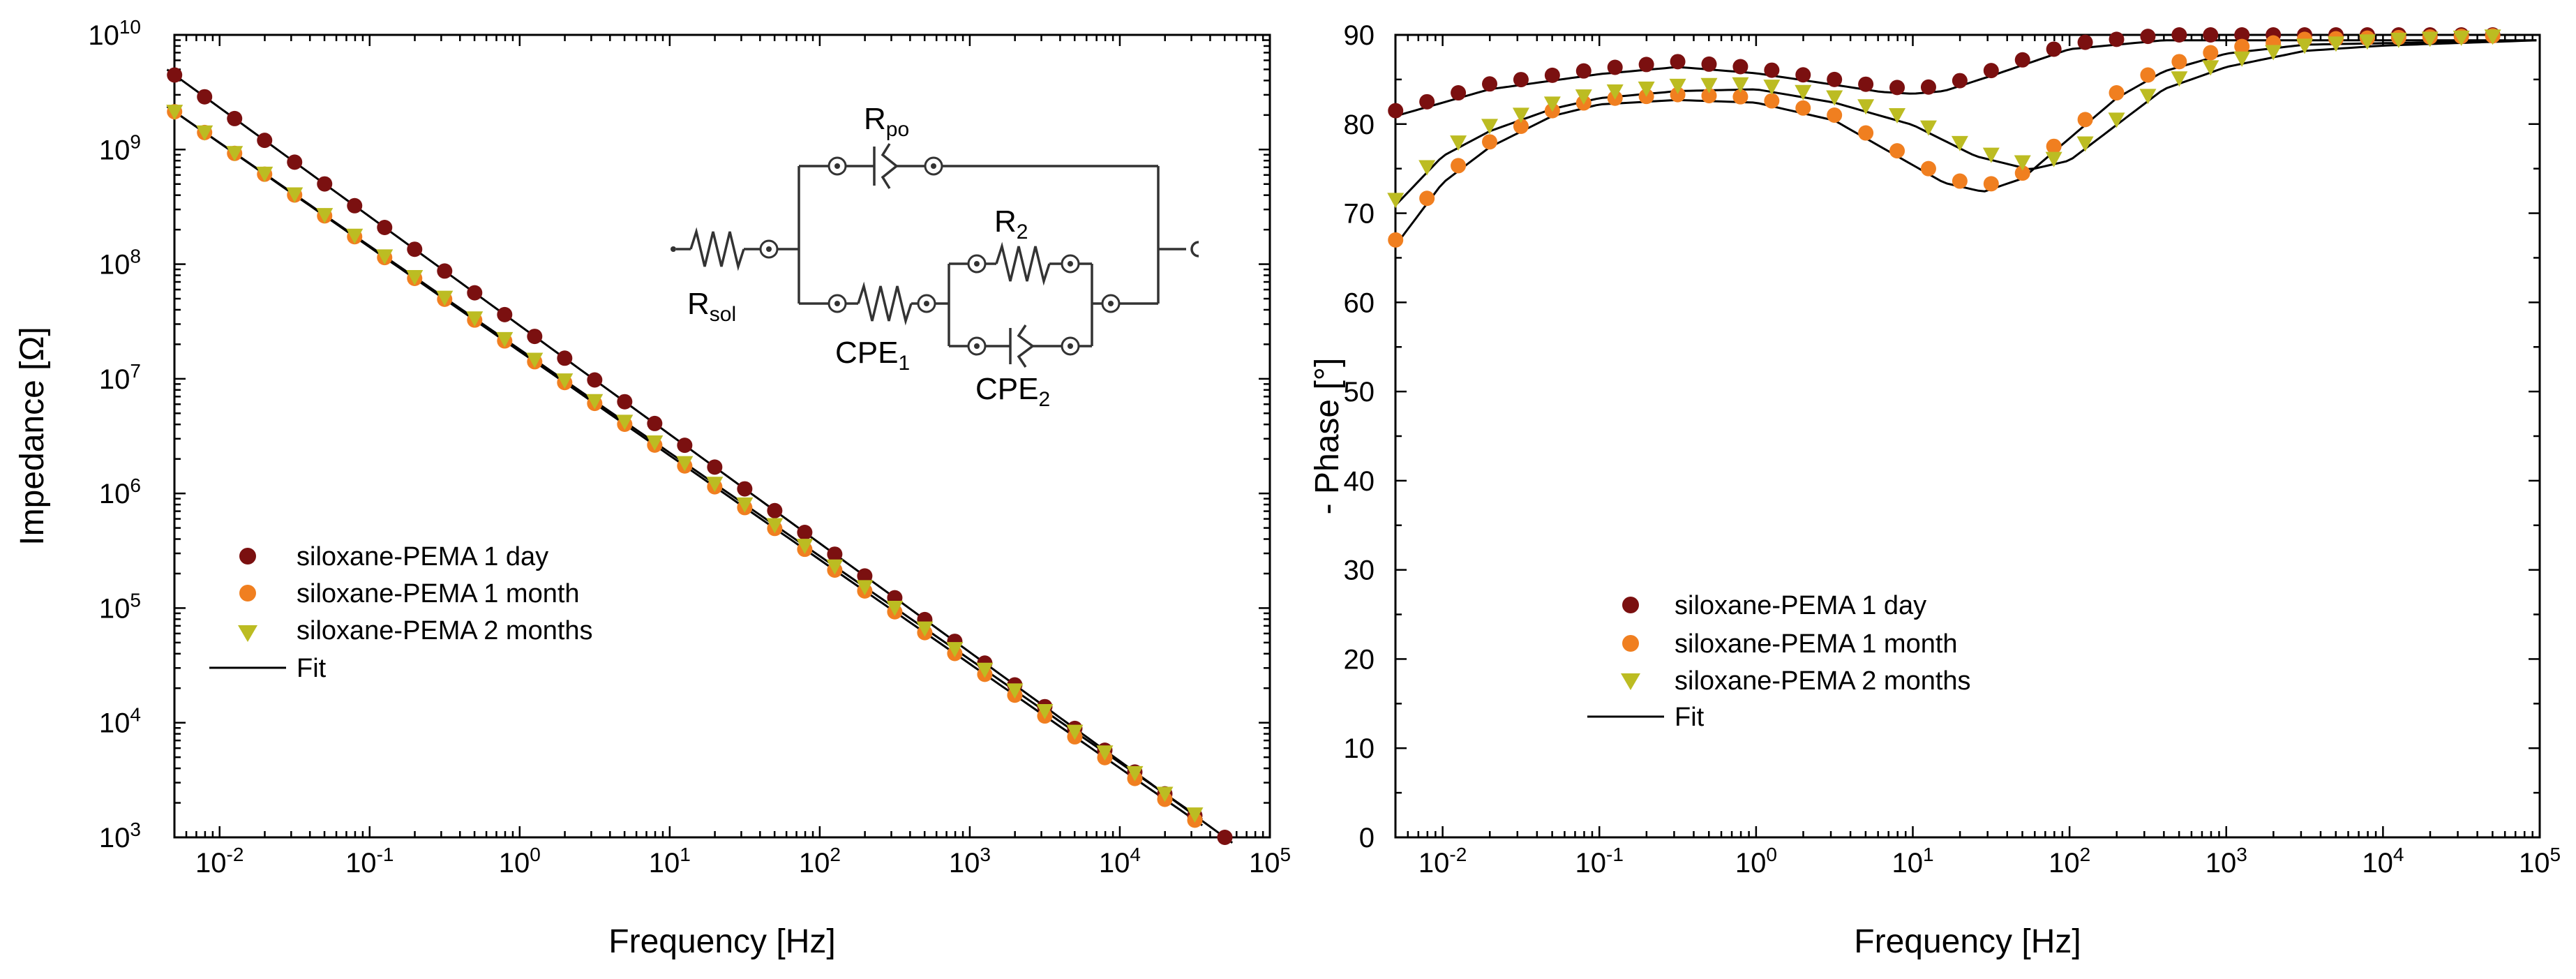 This screenshot has height=979, width=2576. Describe the element at coordinates (886, 121) in the screenshot. I see `label-r-po: Rpo` at that location.